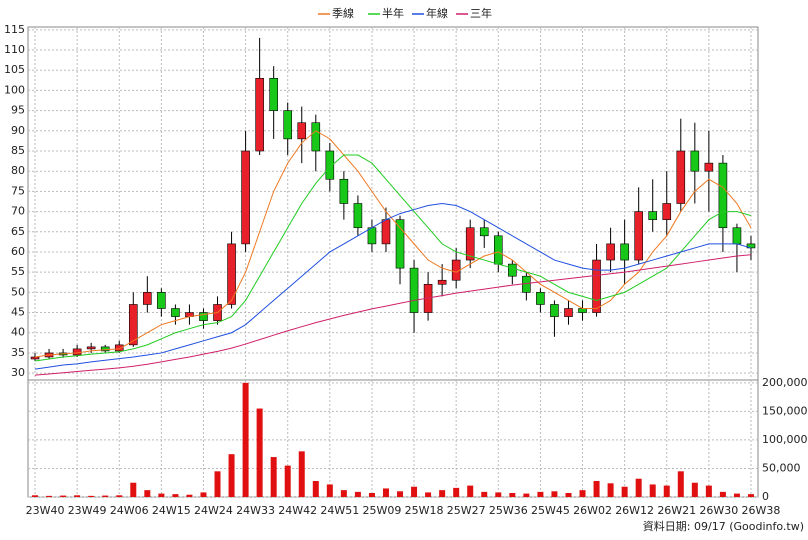 This screenshot has width=808, height=540. What do you see at coordinates (18, 170) in the screenshot?
I see `y-tick-label: 80` at bounding box center [18, 170].